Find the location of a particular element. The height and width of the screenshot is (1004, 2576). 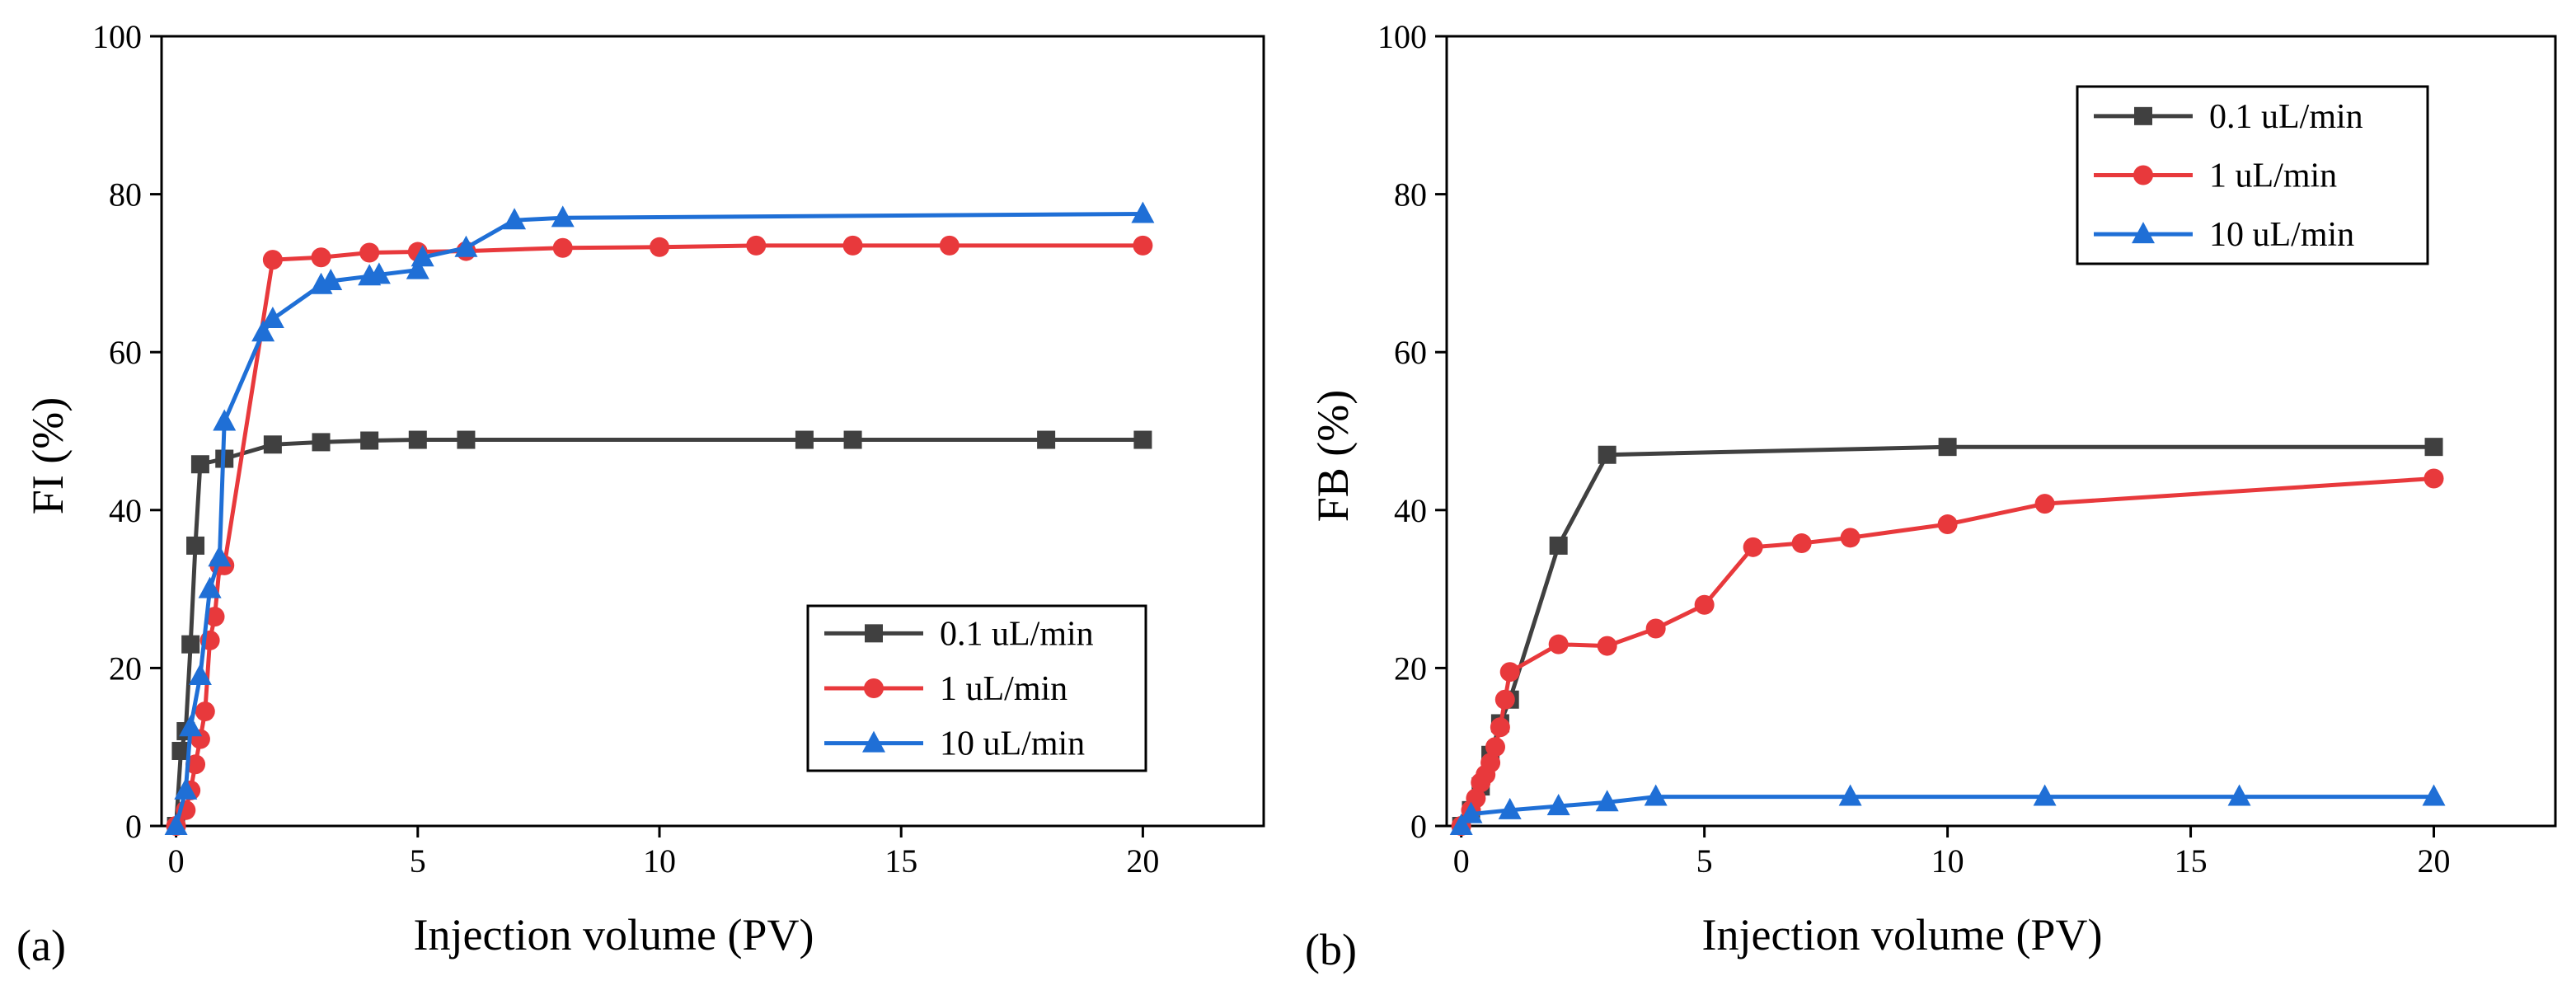

y-tick-label: 40 is located at coordinates (1410, 510).